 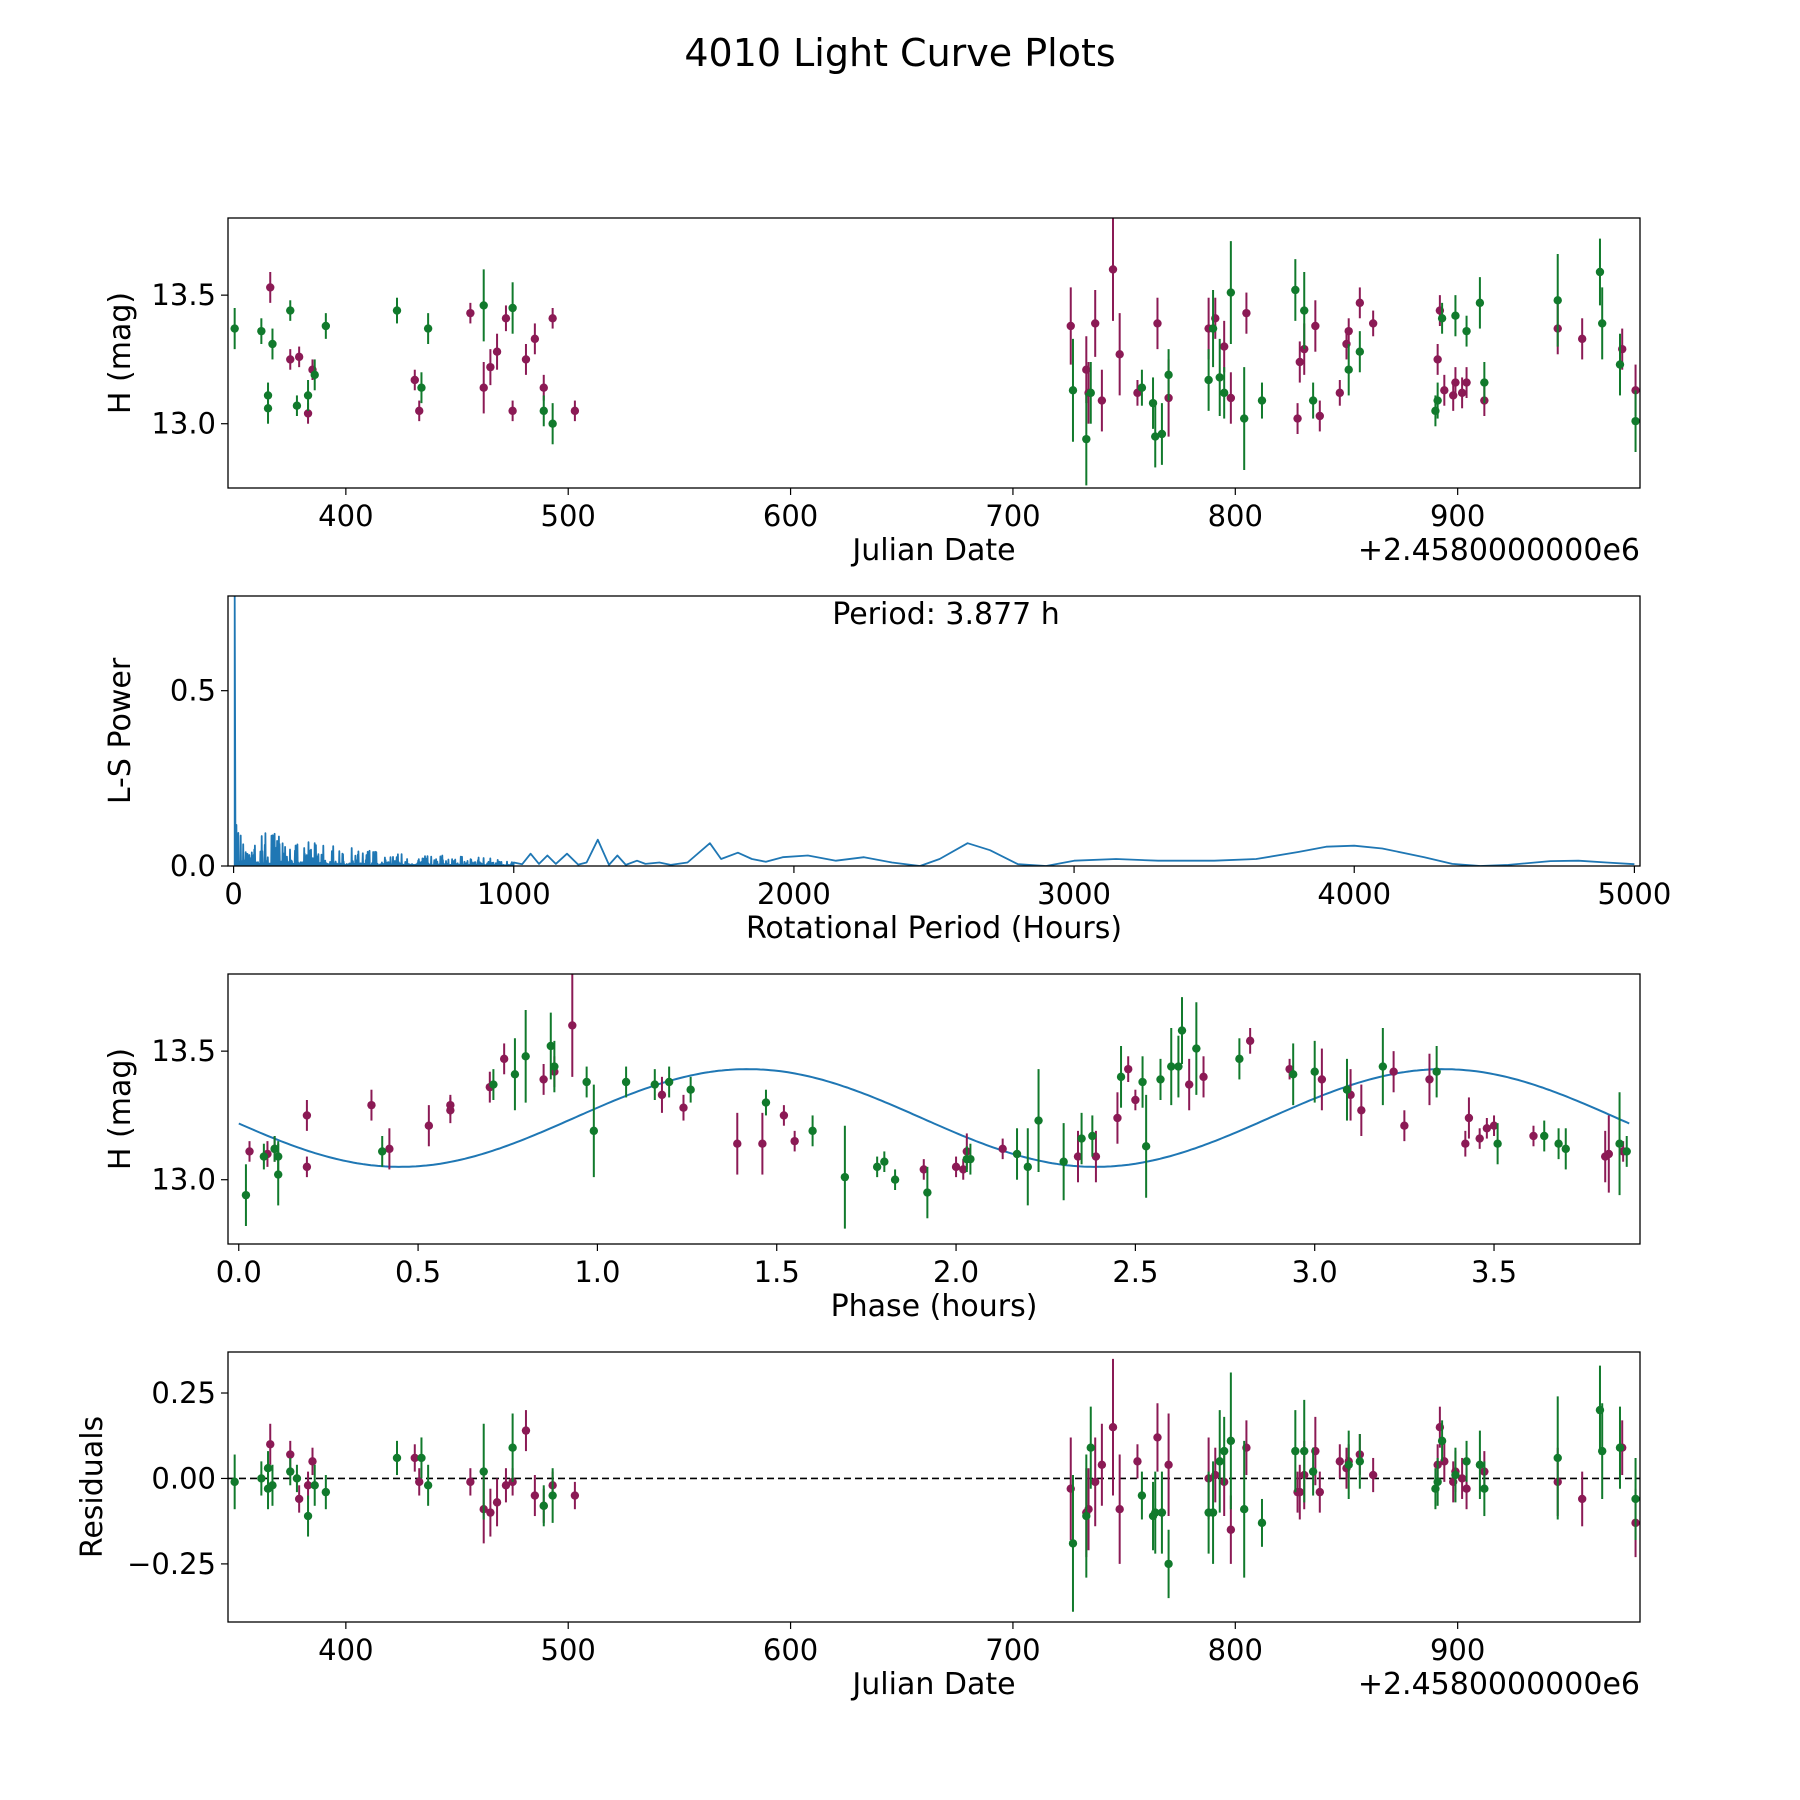 What do you see at coordinates (956, 1272) in the screenshot?
I see `phased-xtick-label: 2.0` at bounding box center [956, 1272].